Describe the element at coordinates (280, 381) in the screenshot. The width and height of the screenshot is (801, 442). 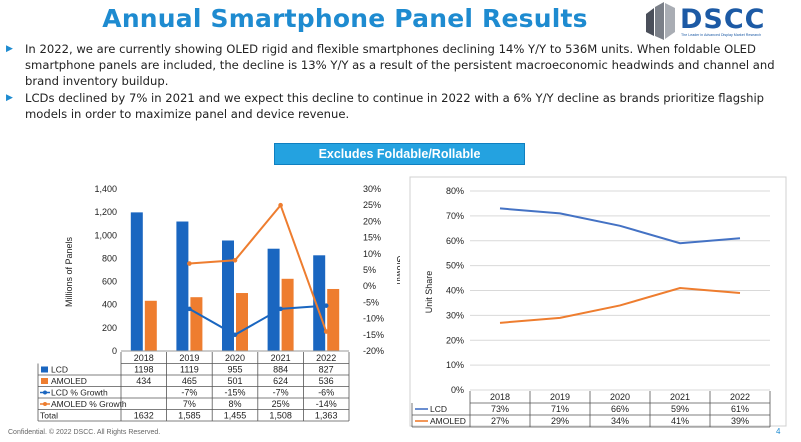
I see `table-cell: 624` at that location.